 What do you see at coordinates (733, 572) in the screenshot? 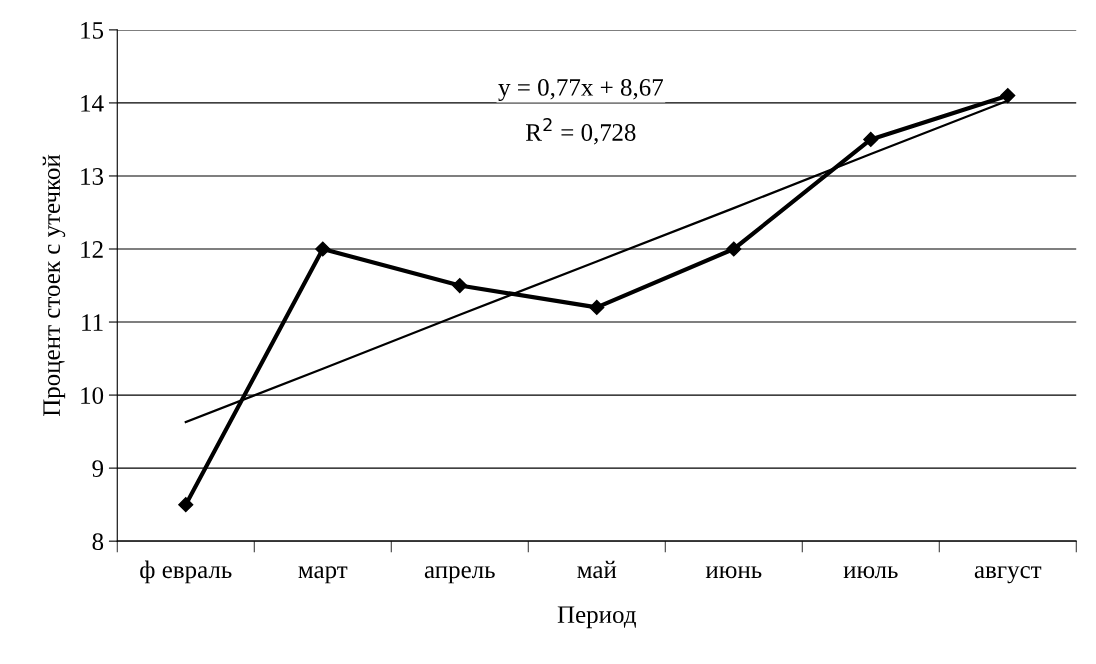
I see `x-tick-label: июнь` at bounding box center [733, 572].